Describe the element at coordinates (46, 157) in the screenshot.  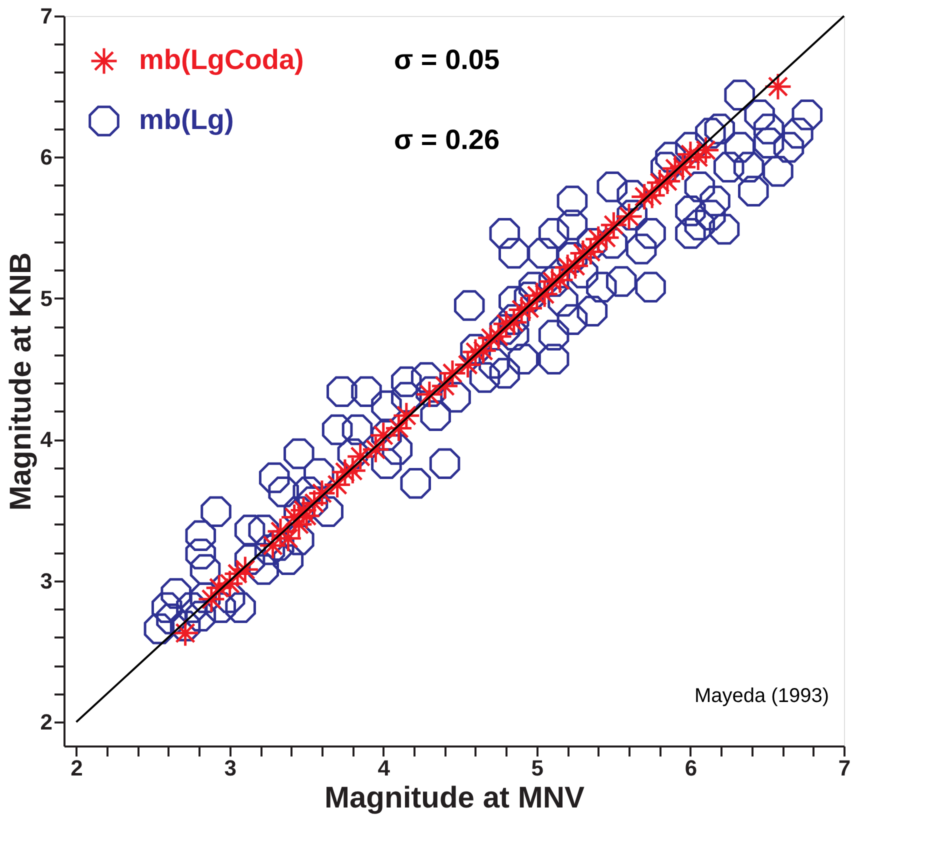
I see `y-tick-label: 6` at that location.